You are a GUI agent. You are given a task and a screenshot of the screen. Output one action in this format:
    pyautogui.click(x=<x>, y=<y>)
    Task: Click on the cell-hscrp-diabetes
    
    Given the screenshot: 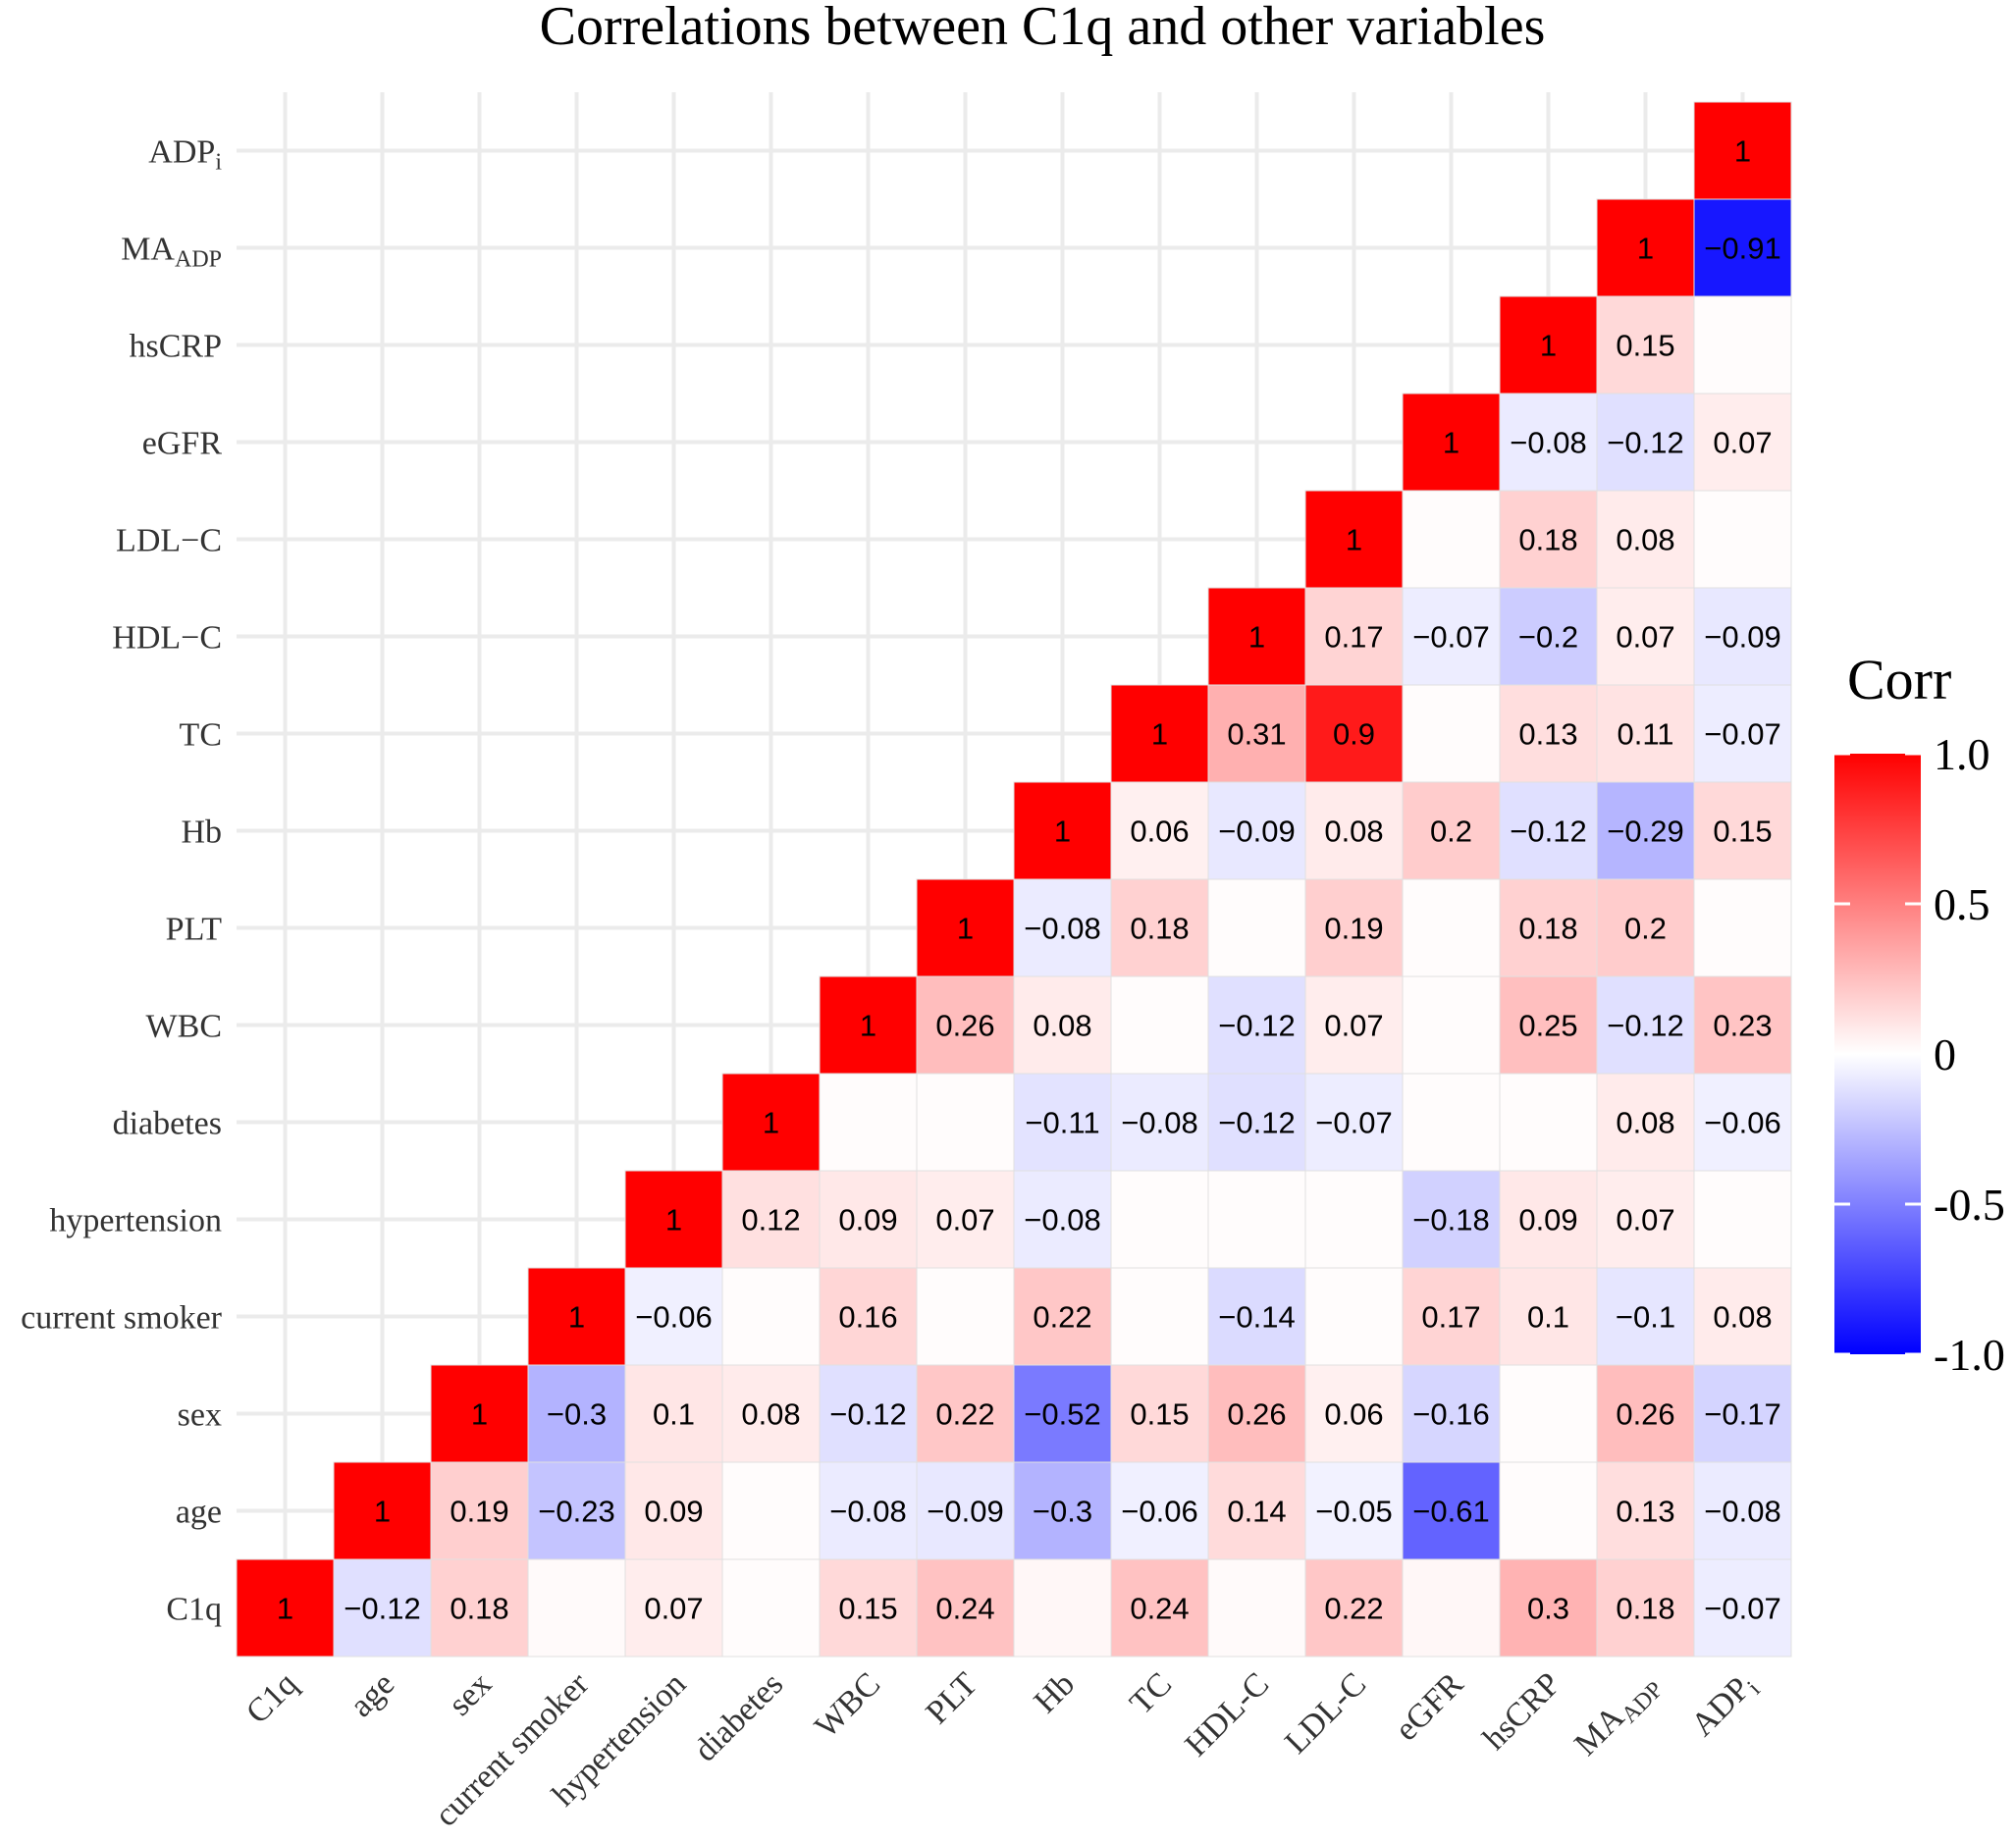 What is the action you would take?
    pyautogui.click(x=1548, y=1122)
    